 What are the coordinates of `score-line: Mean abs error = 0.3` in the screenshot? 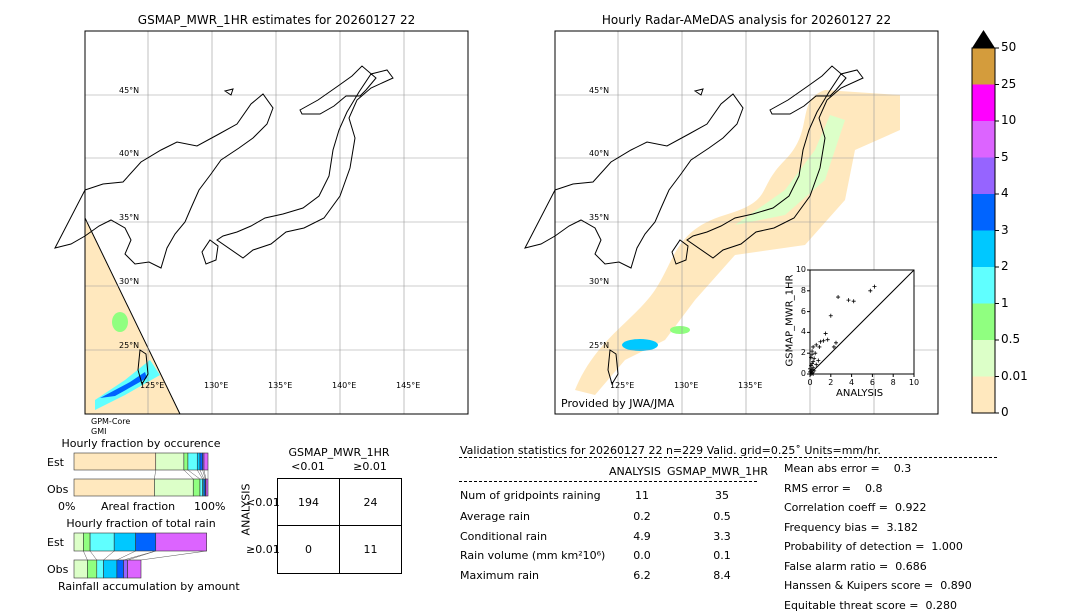 It's located at (848, 468).